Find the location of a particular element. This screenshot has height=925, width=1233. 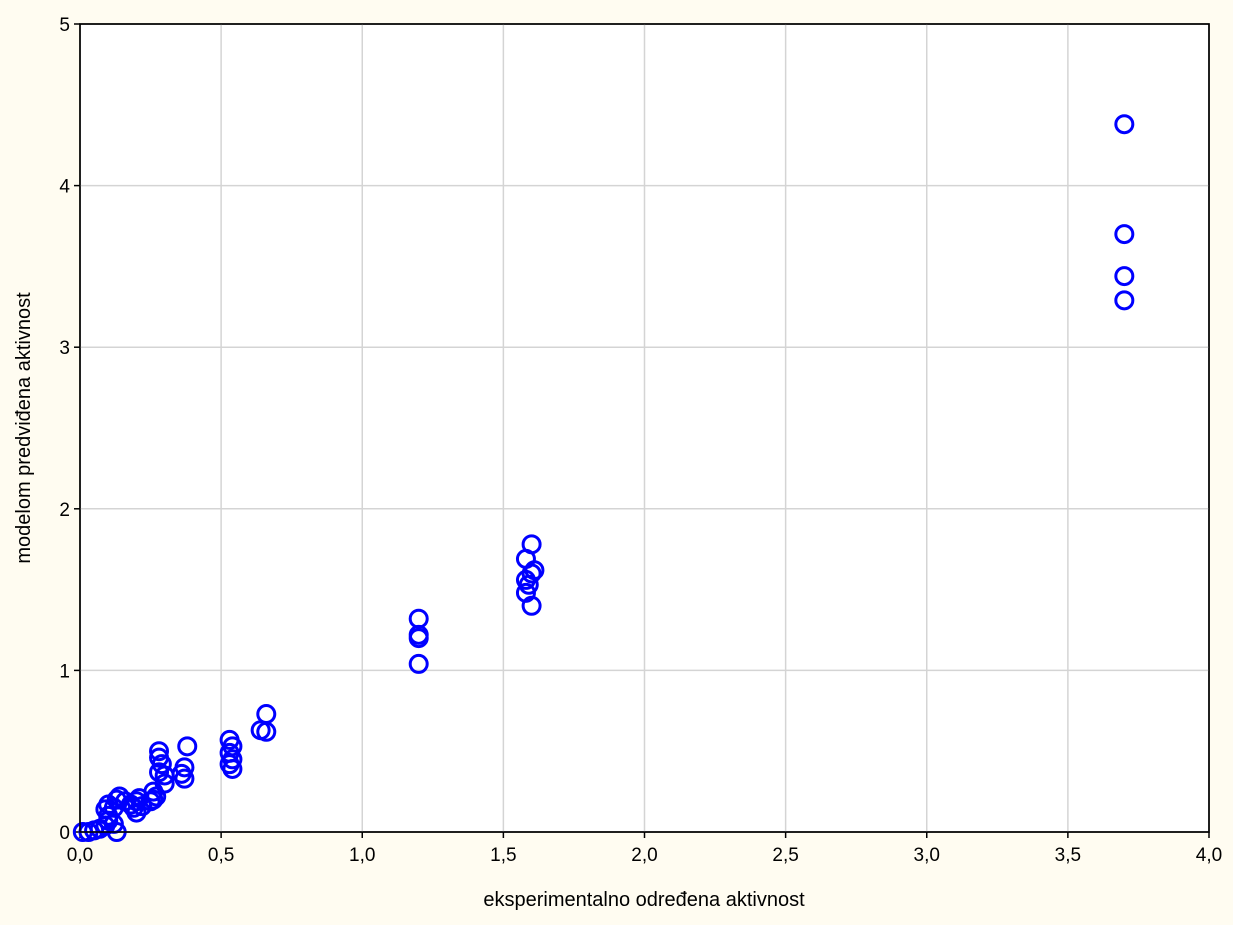

x-axis-tick-labels: 0,0 0,5 1,0 1,5 2,0 2,5 3,0 3,5 4,0 is located at coordinates (644, 855).